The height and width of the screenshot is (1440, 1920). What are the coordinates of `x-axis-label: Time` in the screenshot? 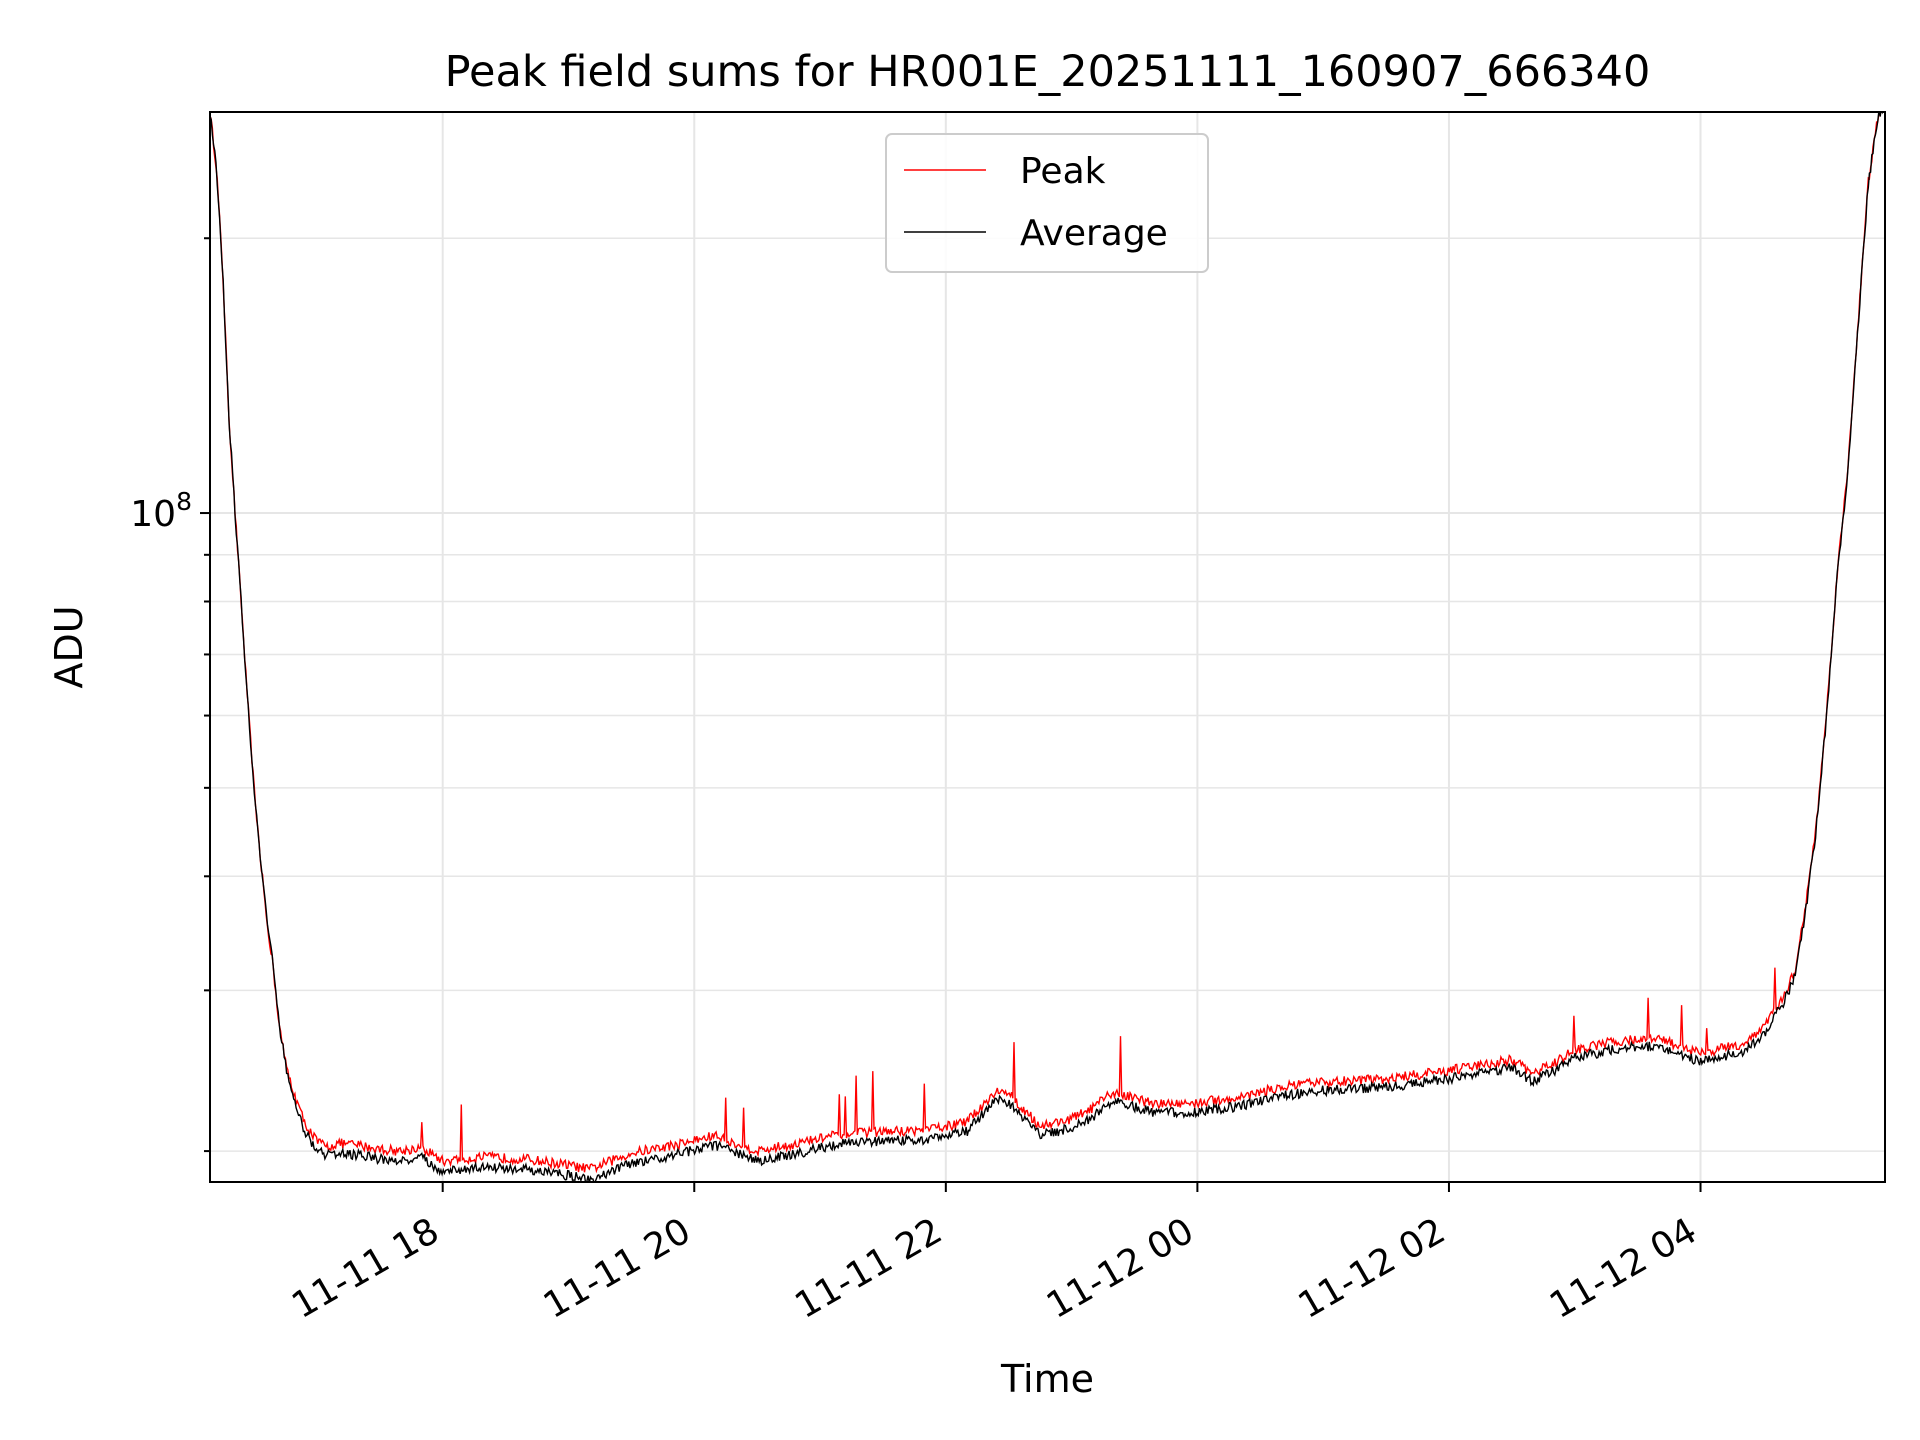 It's located at (1047, 1379).